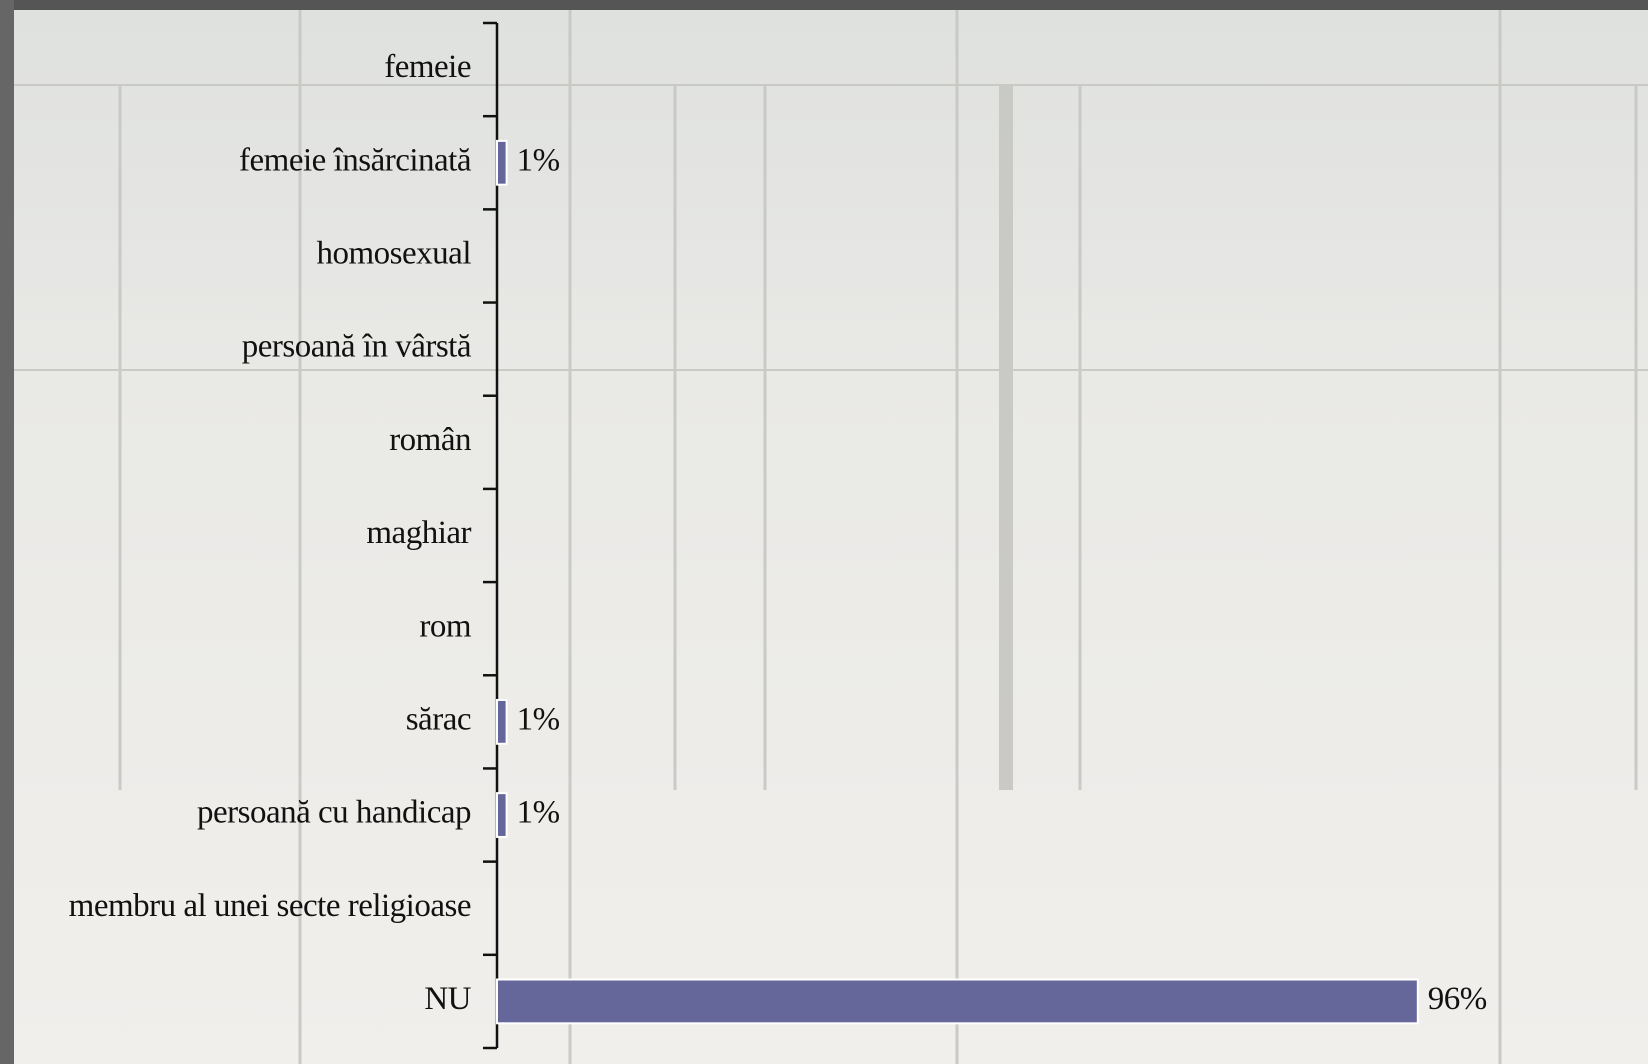 This screenshot has height=1064, width=1648. Describe the element at coordinates (7, 532) in the screenshot. I see `left-border` at that location.